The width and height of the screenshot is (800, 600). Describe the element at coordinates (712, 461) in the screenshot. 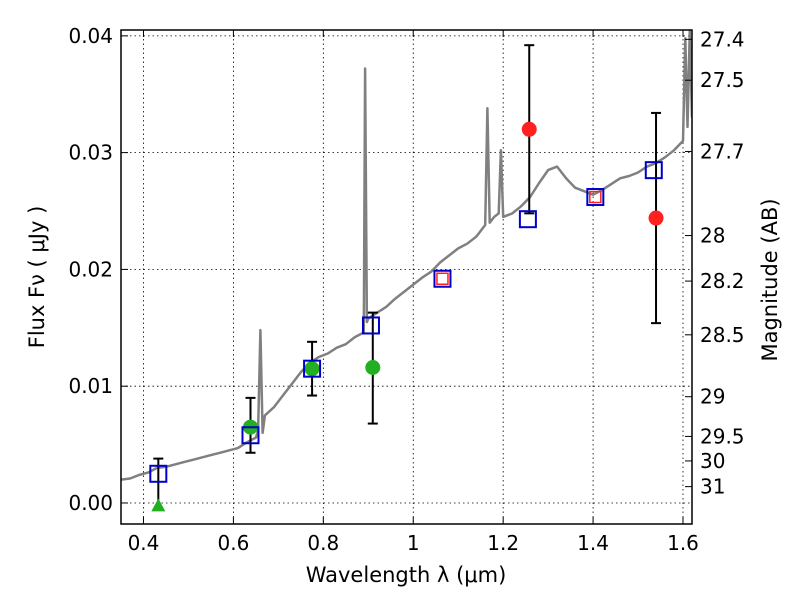

I see `y2-tick-label: 30` at that location.